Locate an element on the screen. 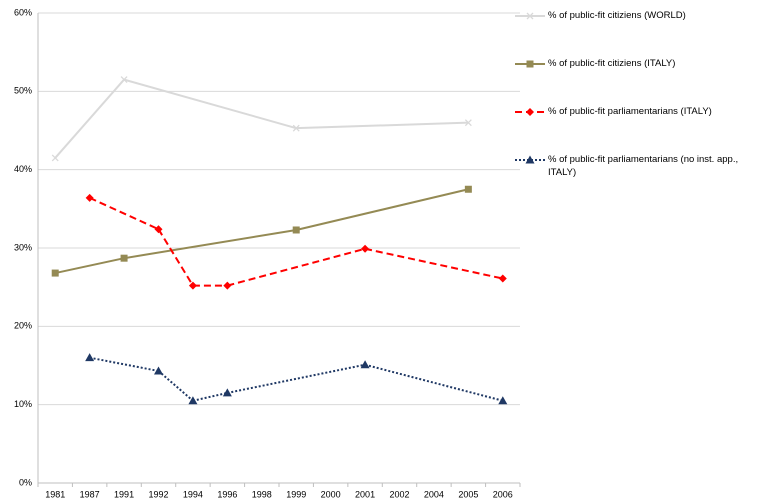 Image resolution: width=761 pixels, height=501 pixels. y-tick-label: 50% is located at coordinates (23, 91).